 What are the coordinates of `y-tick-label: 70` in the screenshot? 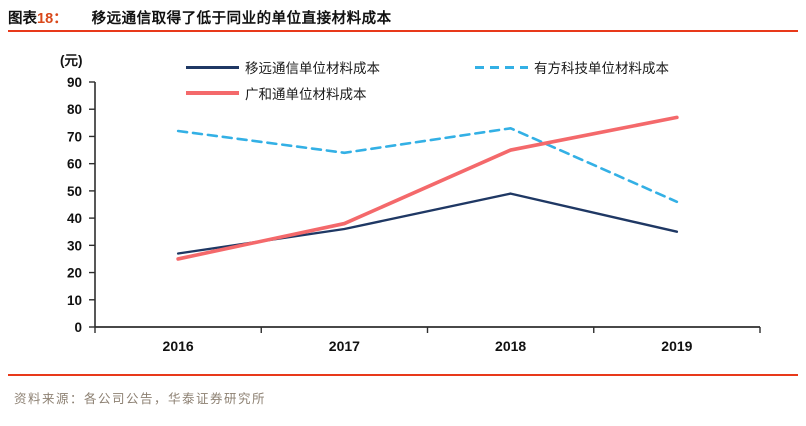 It's located at (74, 136).